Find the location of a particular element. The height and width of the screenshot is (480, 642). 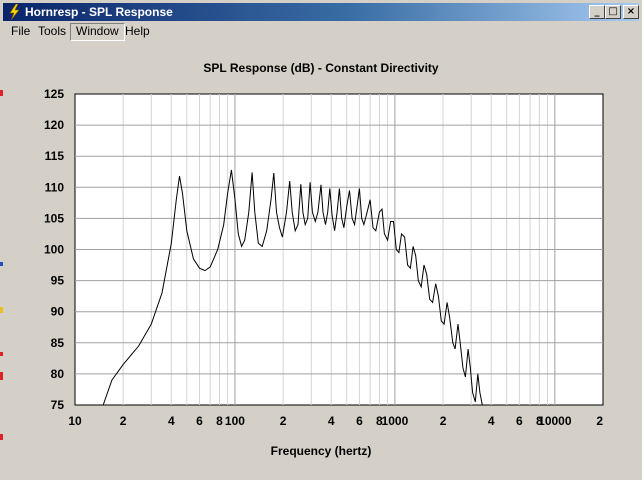

y-tick-label: 90 is located at coordinates (58, 312).